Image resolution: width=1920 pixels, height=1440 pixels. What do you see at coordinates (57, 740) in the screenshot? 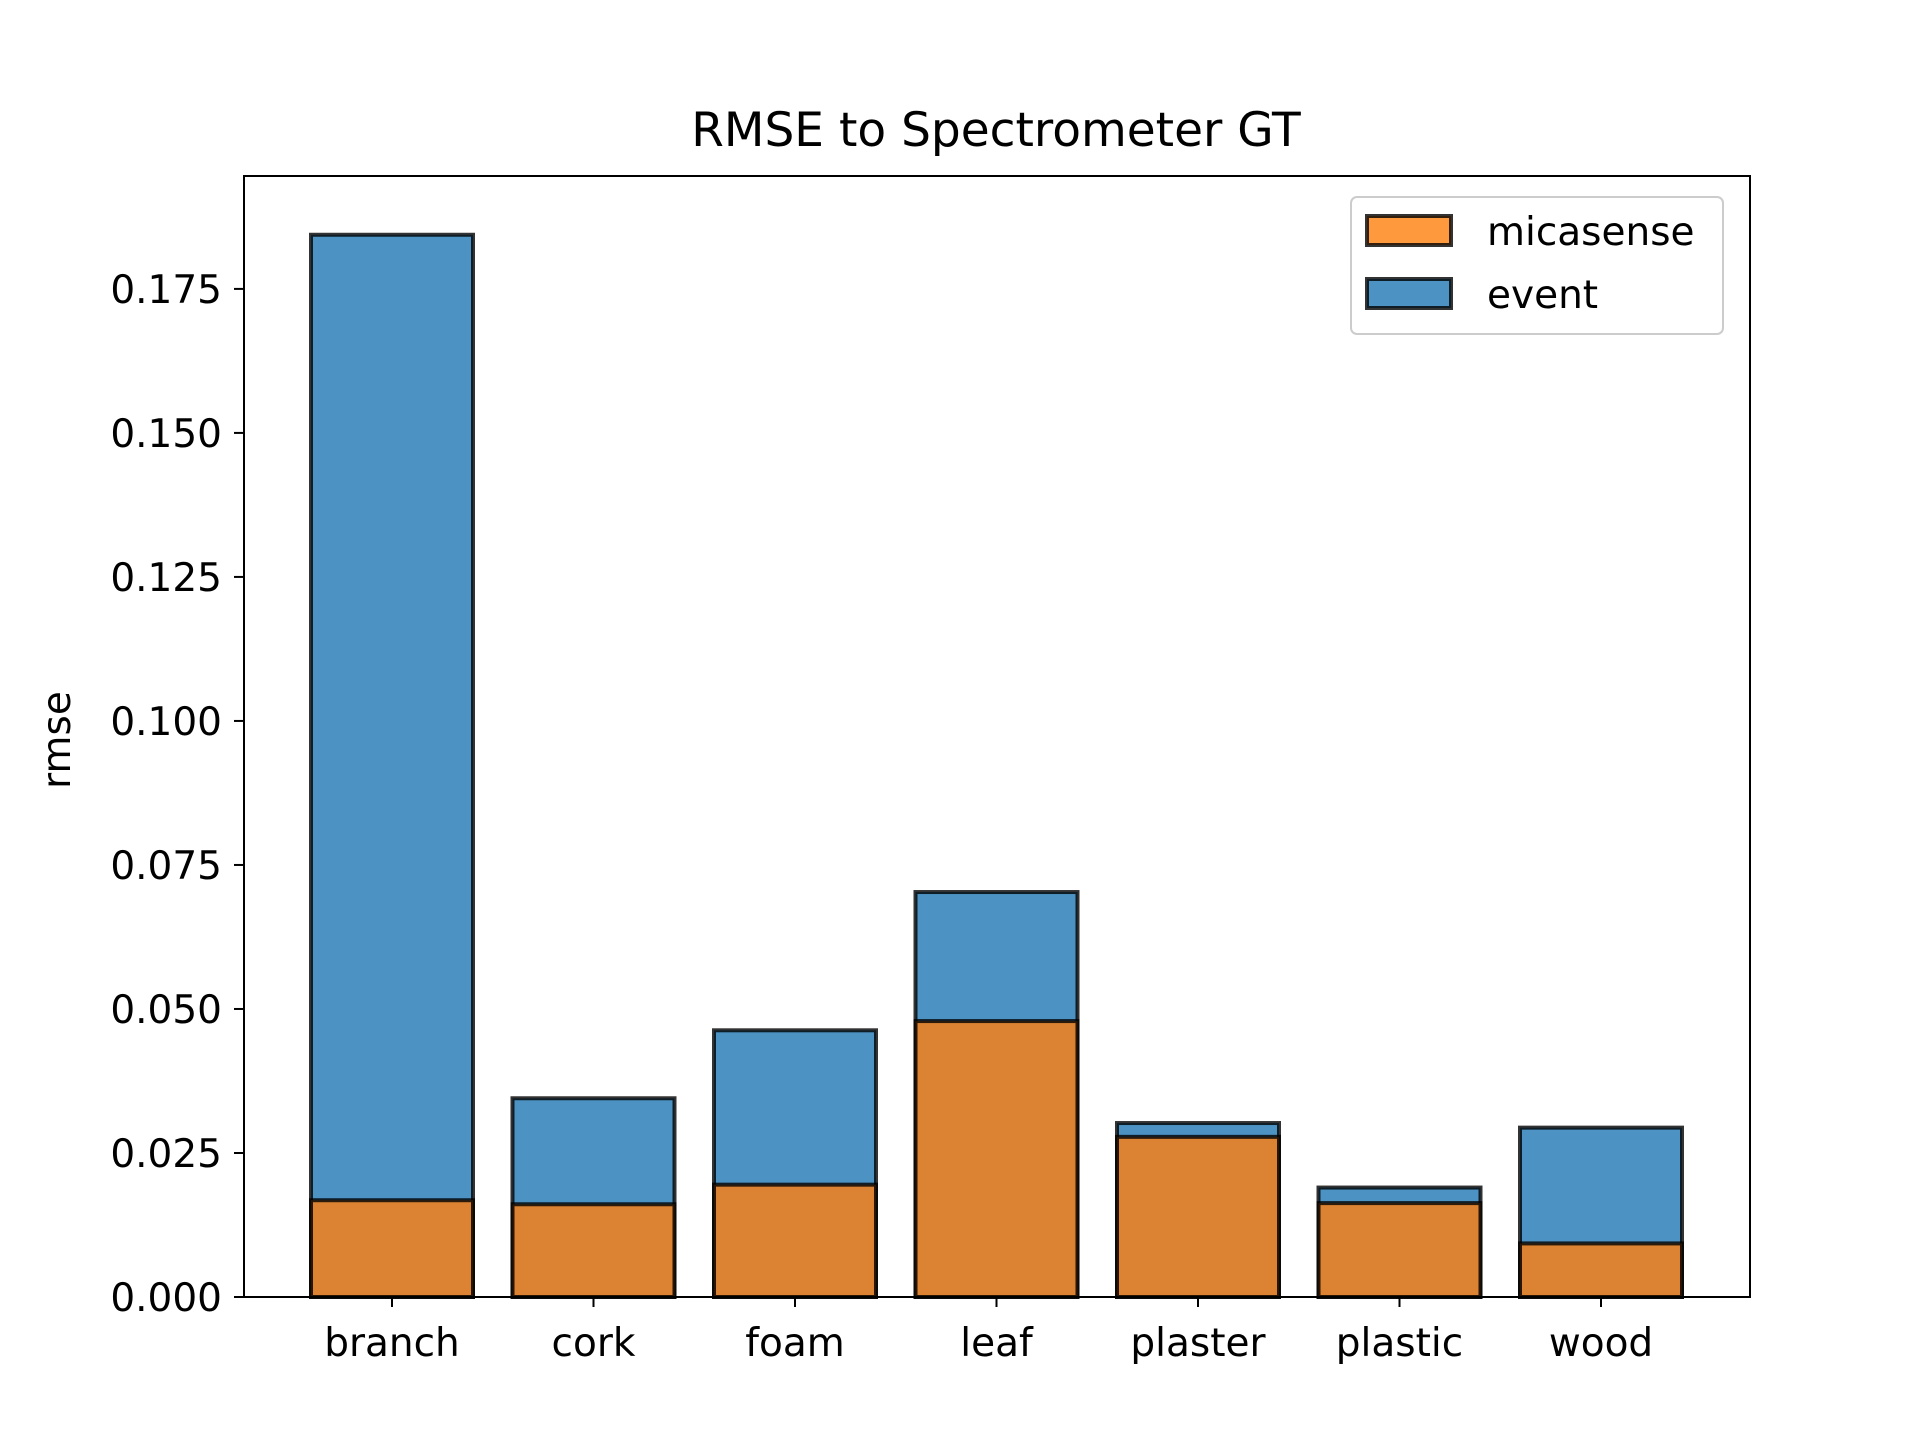
I see `y-axis-label: rmse` at bounding box center [57, 740].